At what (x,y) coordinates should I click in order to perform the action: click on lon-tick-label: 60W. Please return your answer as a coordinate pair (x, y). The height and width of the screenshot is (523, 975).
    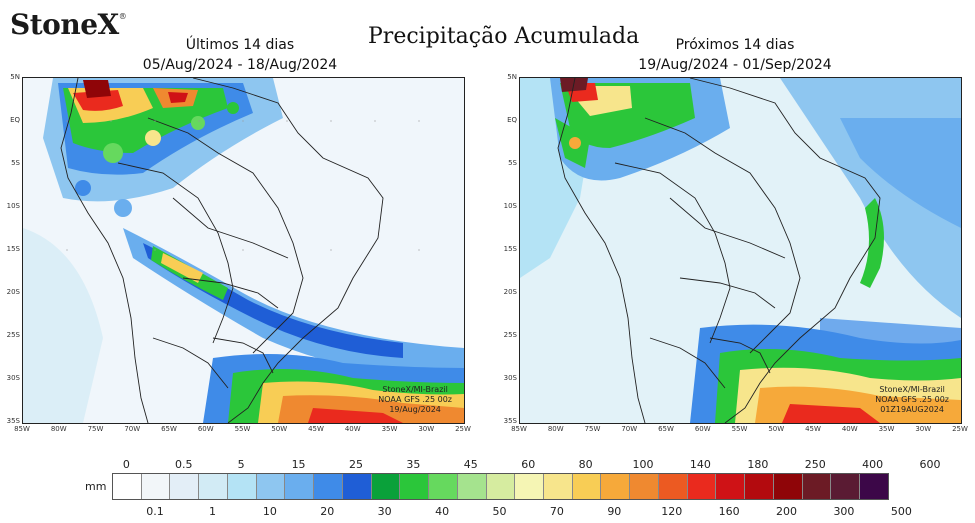
    Looking at the image, I should click on (702, 429).